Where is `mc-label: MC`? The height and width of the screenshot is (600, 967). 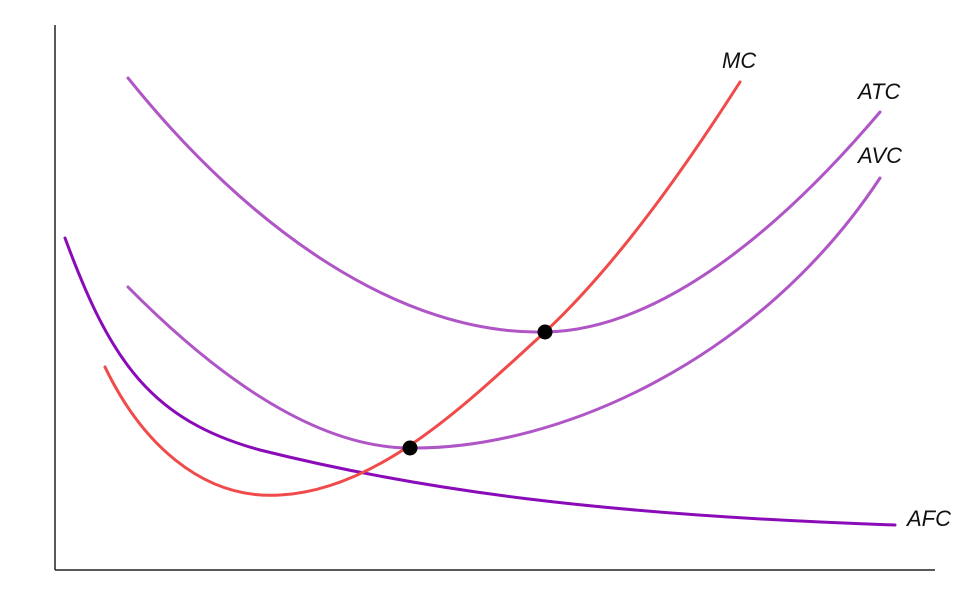 mc-label: MC is located at coordinates (739, 60).